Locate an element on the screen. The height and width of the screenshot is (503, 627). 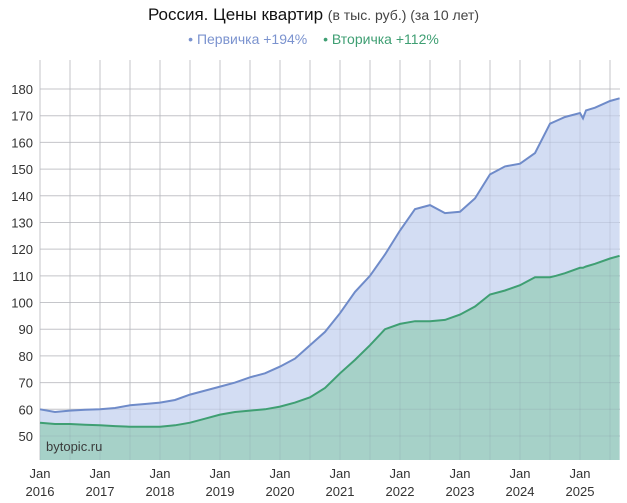
svg-text: 2023 is located at coordinates (460, 491).